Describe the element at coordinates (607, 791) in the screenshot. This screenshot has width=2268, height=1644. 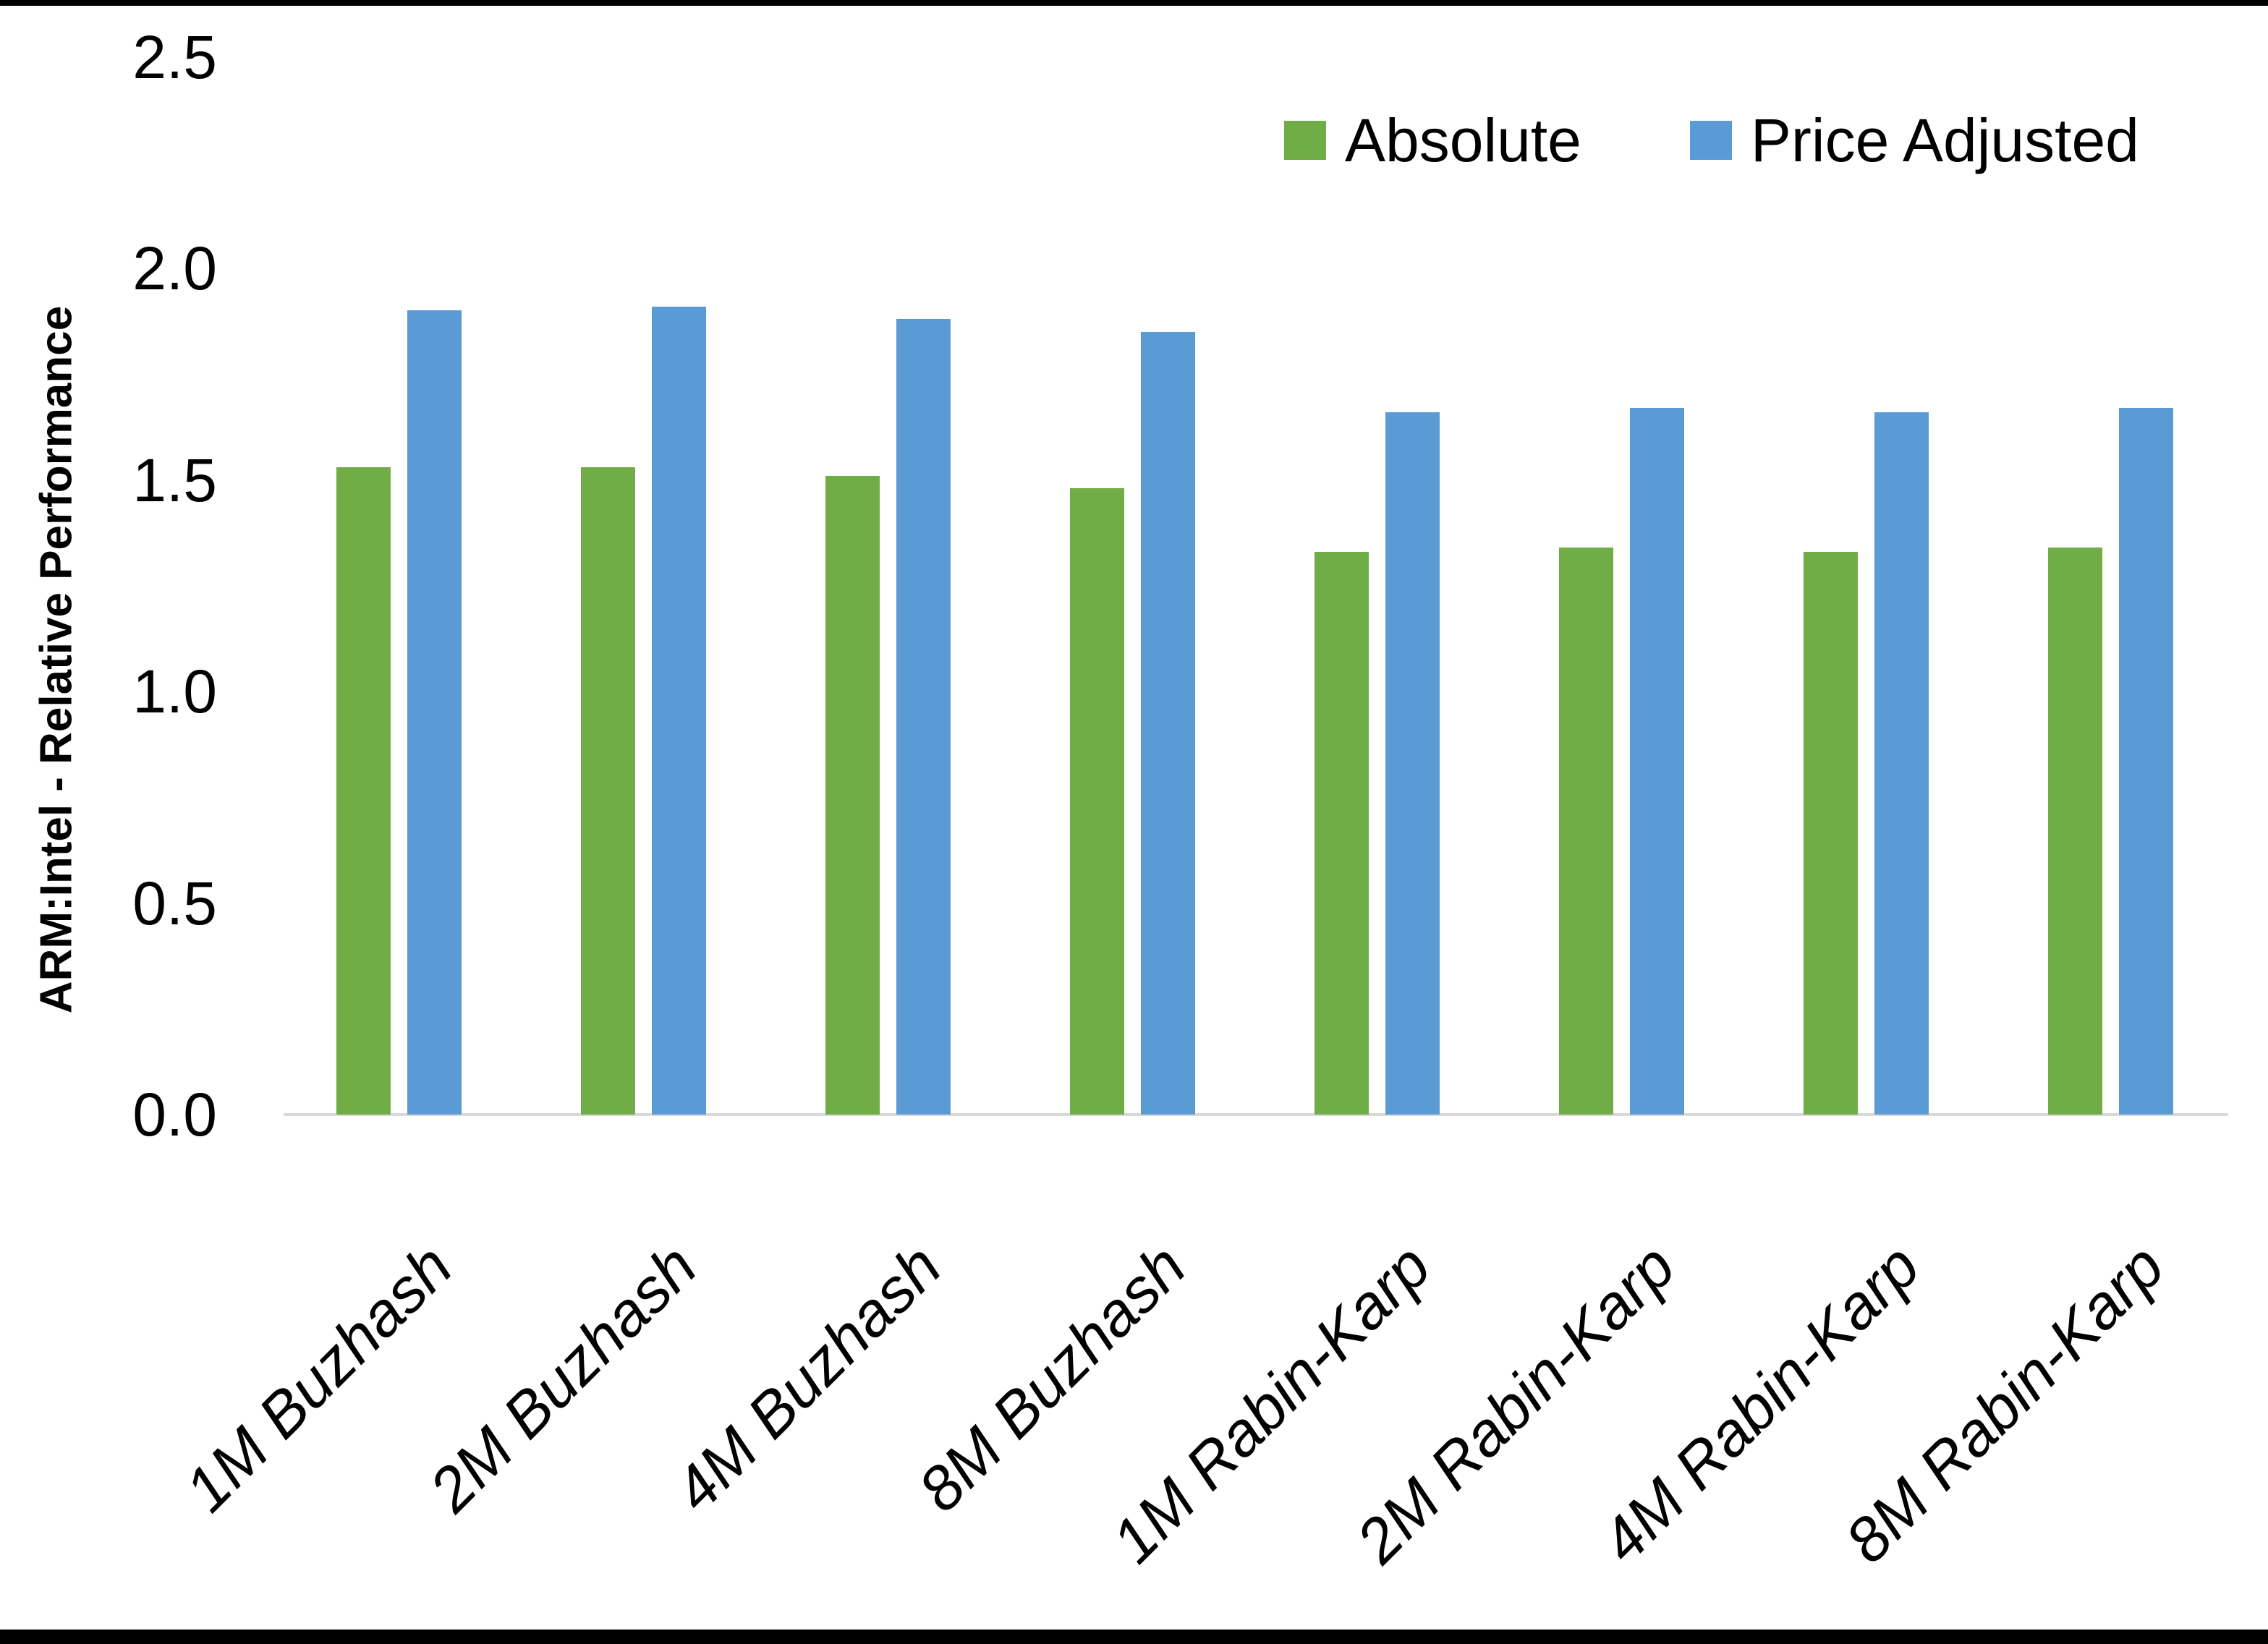
I see `bar-absolute-2m-buzhash` at that location.